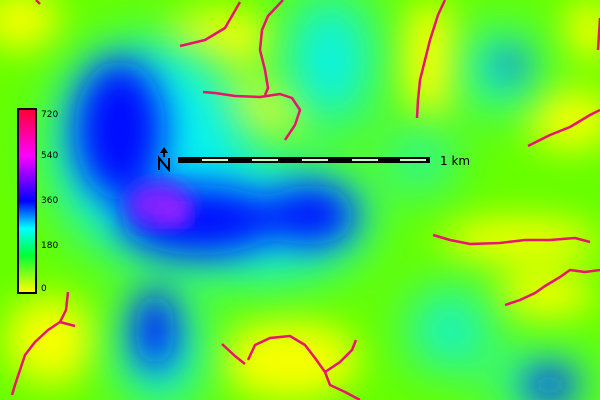 The image size is (600, 400). I want to click on north-arrow-icon, so click(164, 159).